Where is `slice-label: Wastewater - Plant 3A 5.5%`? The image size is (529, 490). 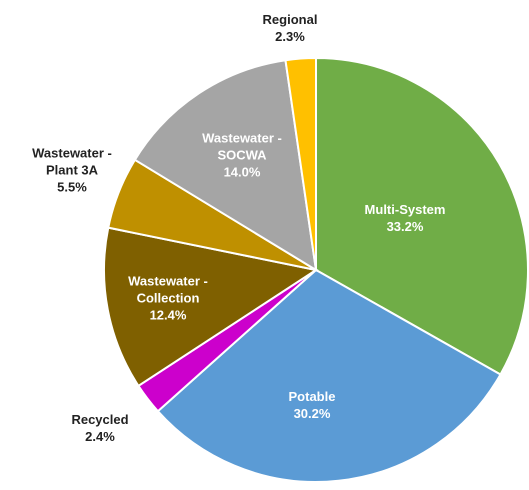 slice-label: Wastewater - Plant 3A 5.5% is located at coordinates (72, 170).